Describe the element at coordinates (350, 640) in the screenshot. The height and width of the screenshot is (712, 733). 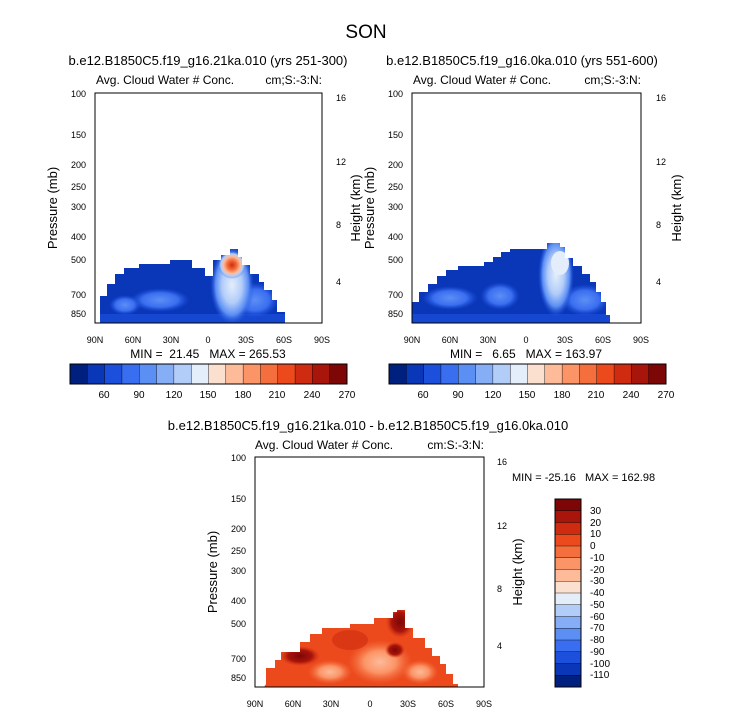
I see `panel-3-mid-blob` at that location.